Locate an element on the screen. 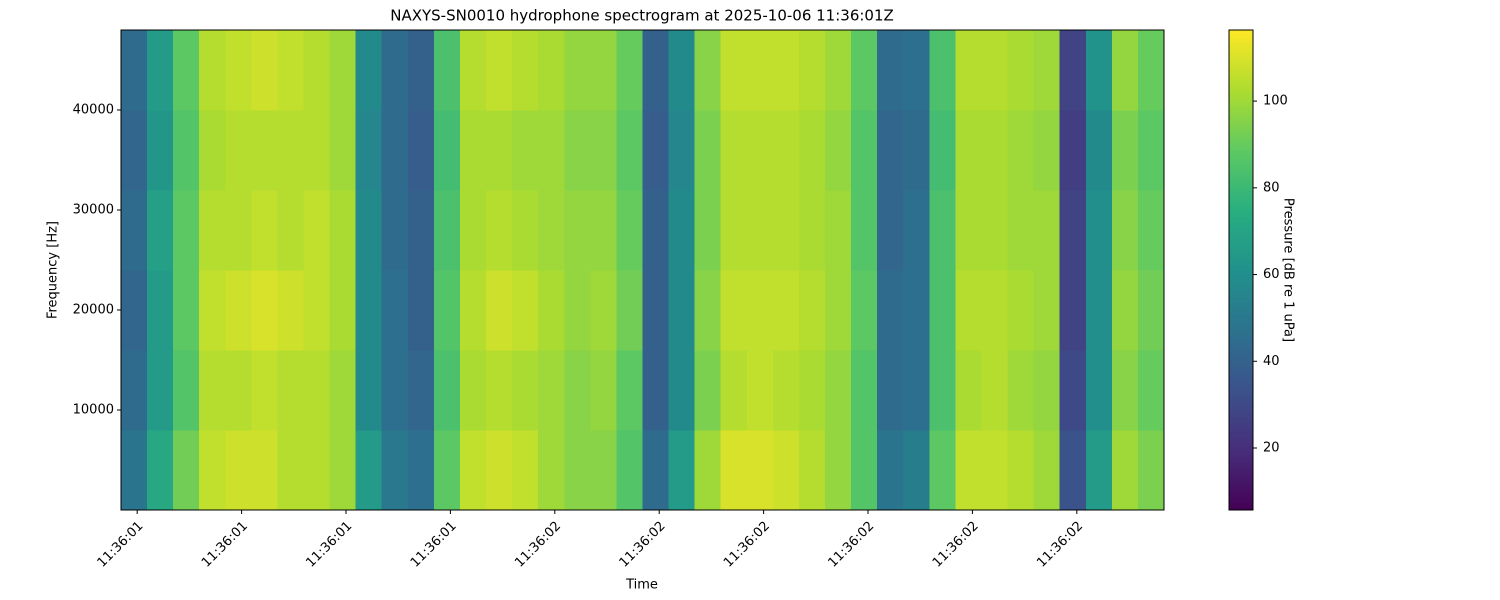  y-tick-label: 30000 is located at coordinates (93, 210).